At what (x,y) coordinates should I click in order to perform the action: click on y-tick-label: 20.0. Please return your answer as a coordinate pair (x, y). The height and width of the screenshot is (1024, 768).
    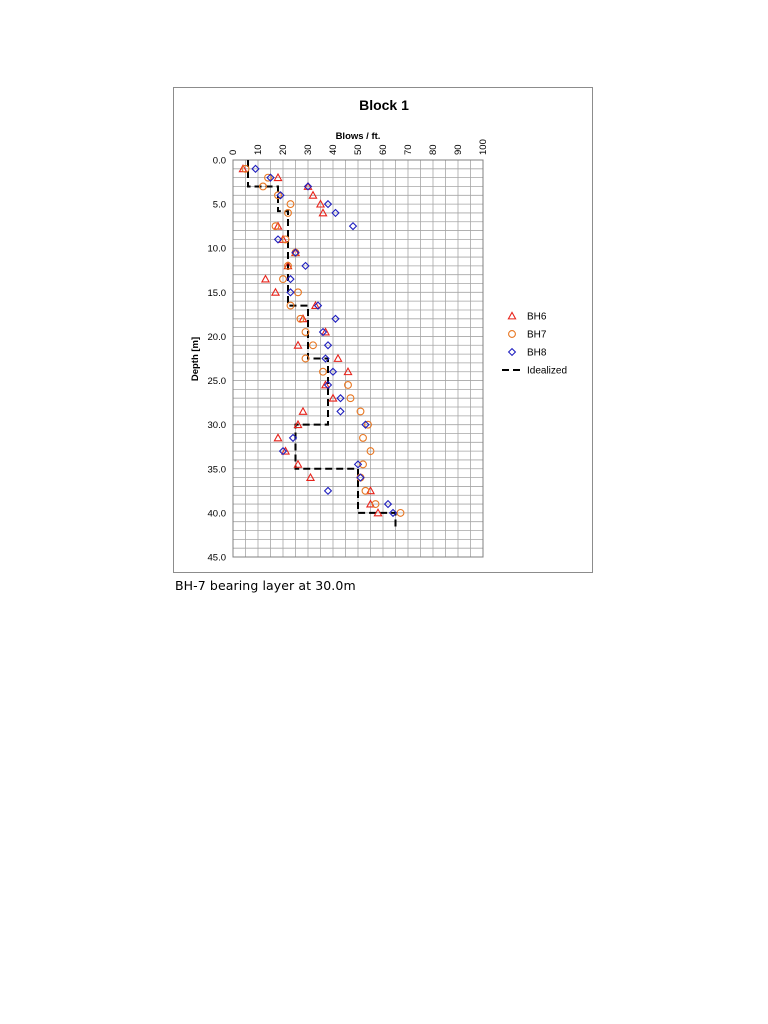
    Looking at the image, I should click on (217, 337).